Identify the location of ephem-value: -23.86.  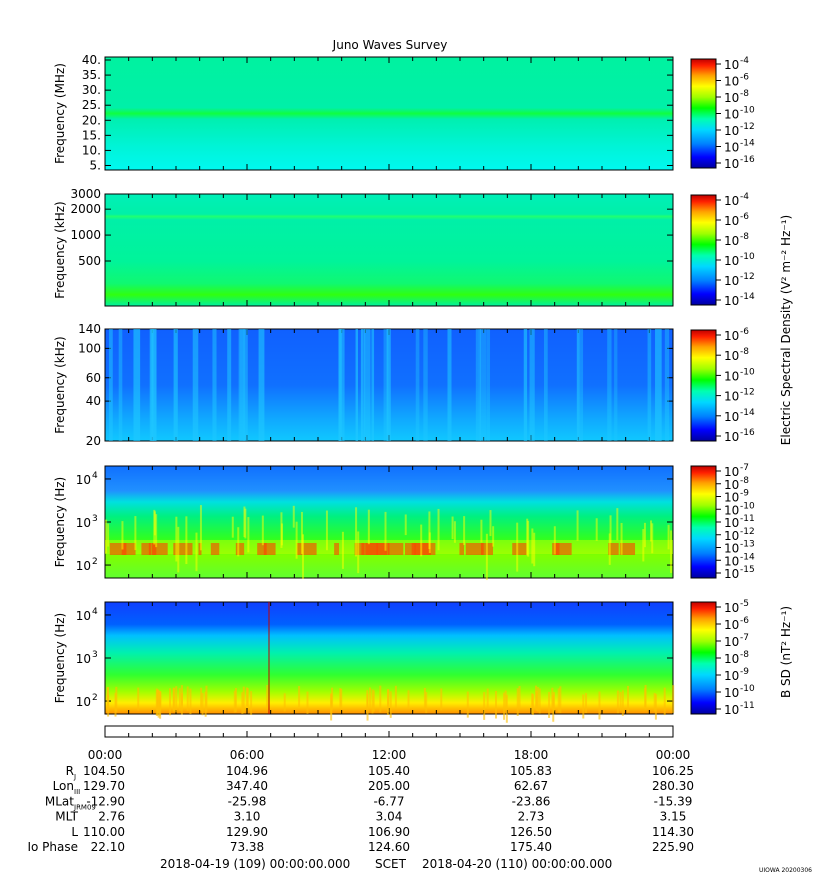
(531, 801).